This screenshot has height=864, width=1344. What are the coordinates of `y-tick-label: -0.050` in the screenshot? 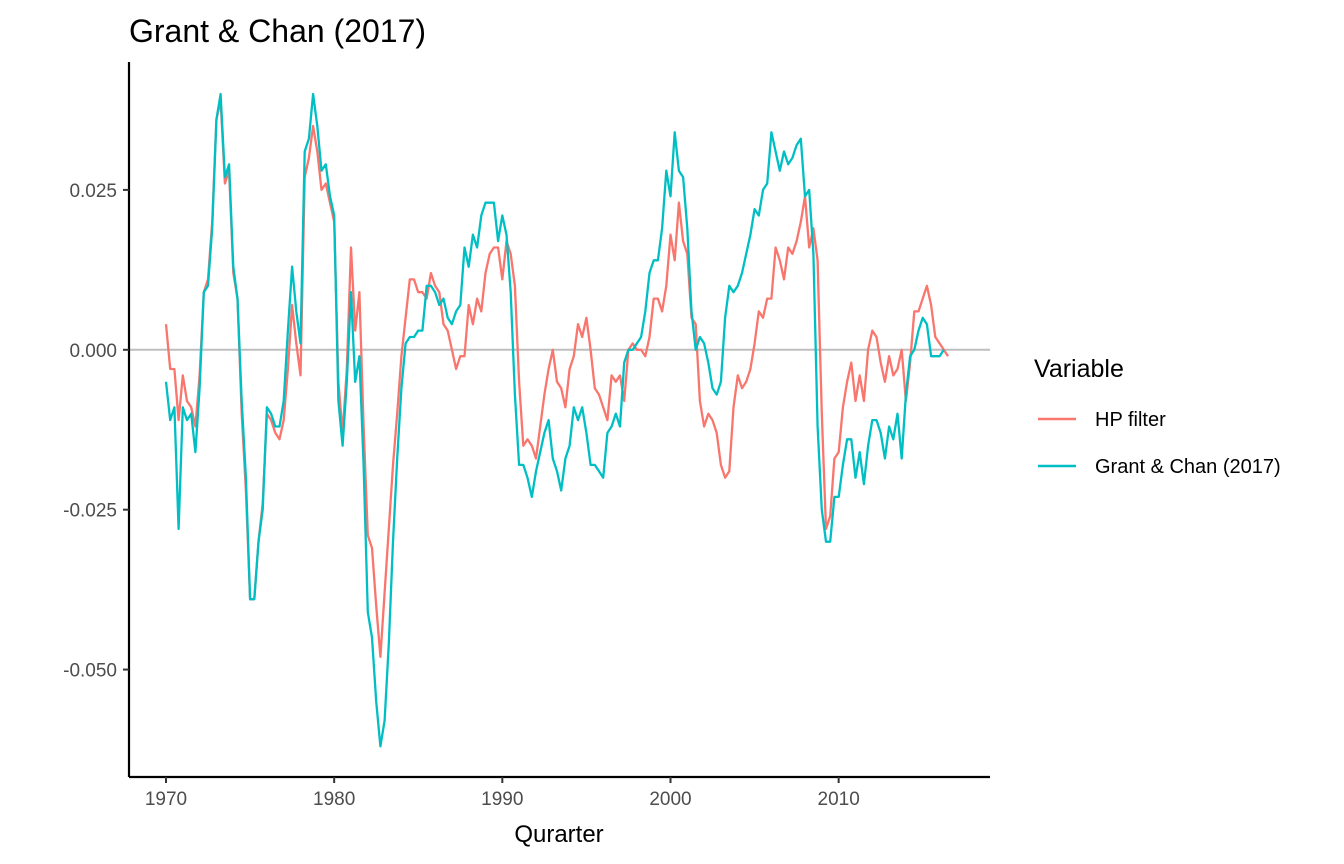 It's located at (90, 671).